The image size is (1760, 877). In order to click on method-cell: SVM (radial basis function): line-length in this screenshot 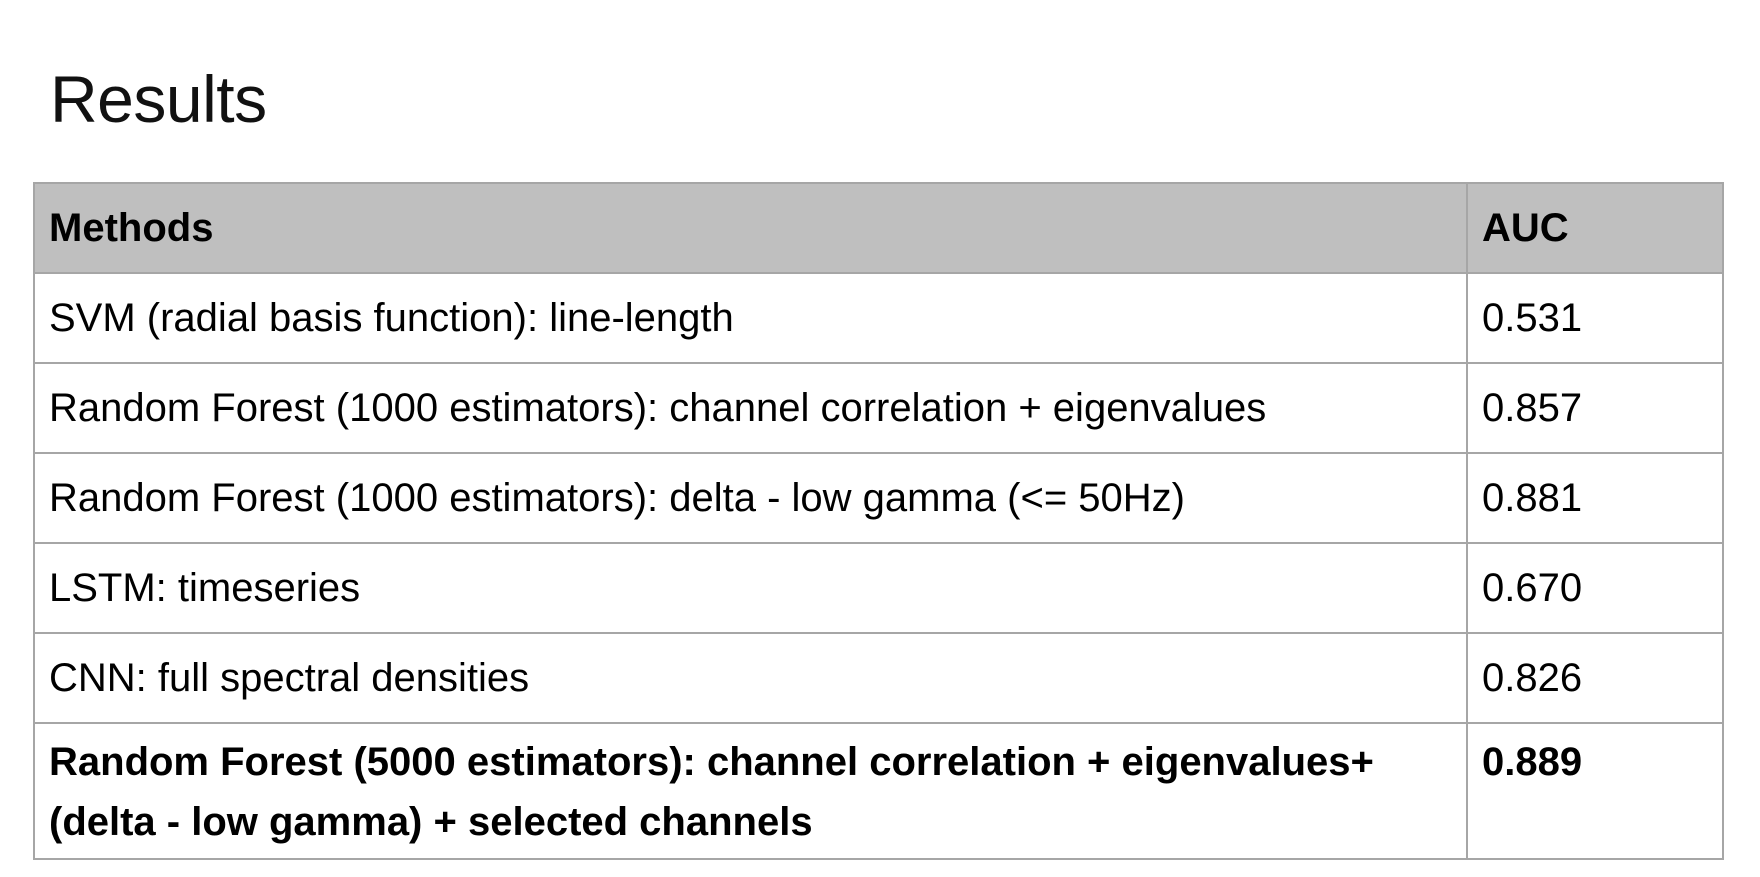, I will do `click(750, 318)`.